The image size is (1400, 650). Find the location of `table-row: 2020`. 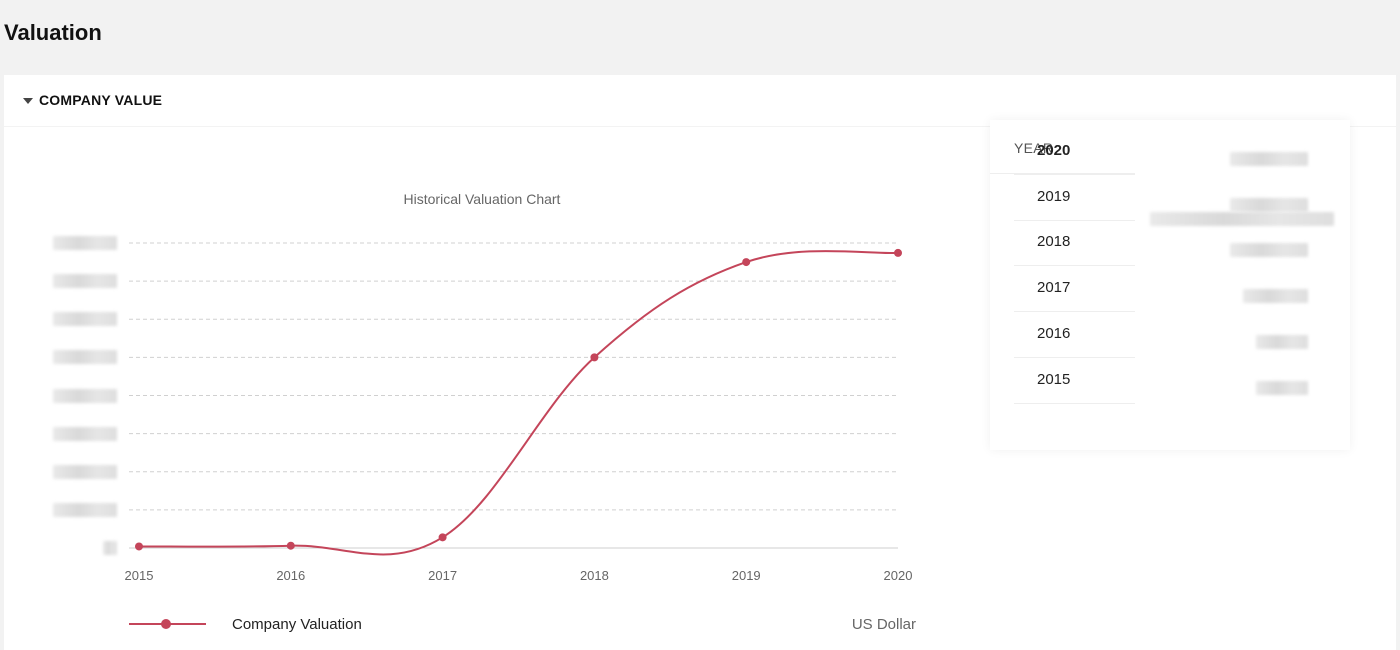

table-row: 2020 is located at coordinates (1074, 152).